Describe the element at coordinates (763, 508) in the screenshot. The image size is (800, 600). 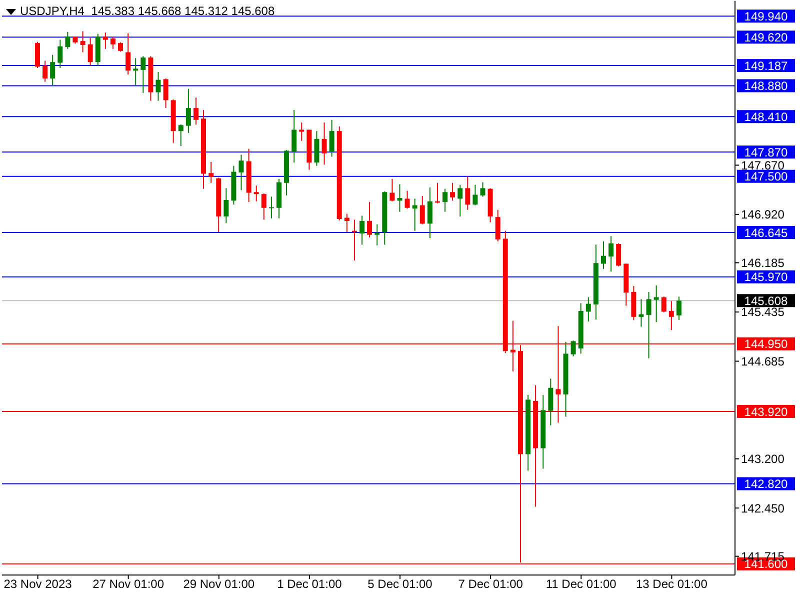
I see `y-tick-label: 142.450` at that location.